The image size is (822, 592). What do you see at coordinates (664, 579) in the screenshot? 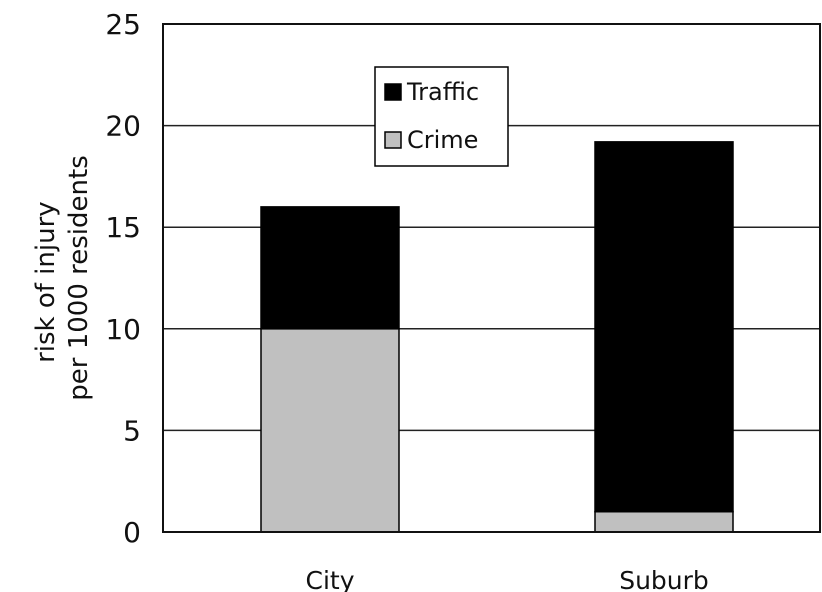
I see `x-category-label: Suburb` at bounding box center [664, 579].